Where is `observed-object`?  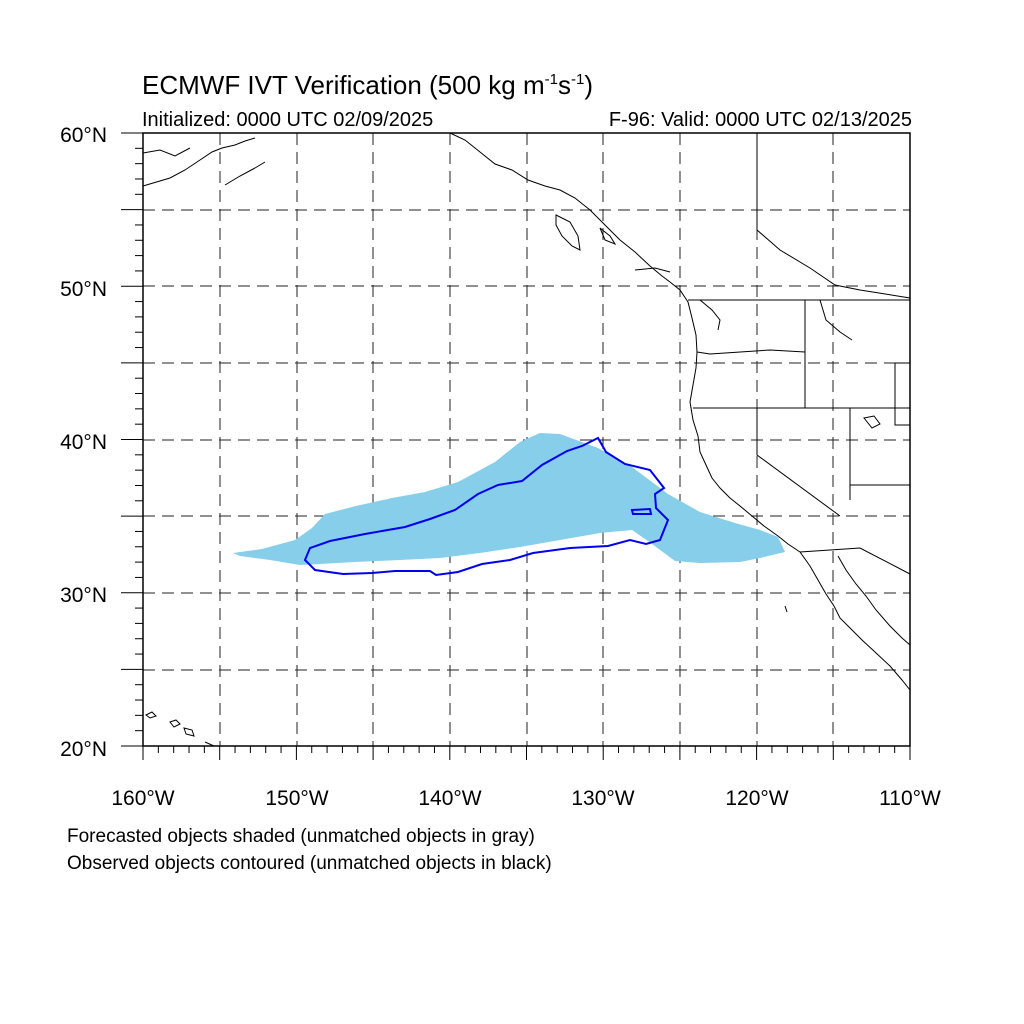
observed-object is located at coordinates (486, 506).